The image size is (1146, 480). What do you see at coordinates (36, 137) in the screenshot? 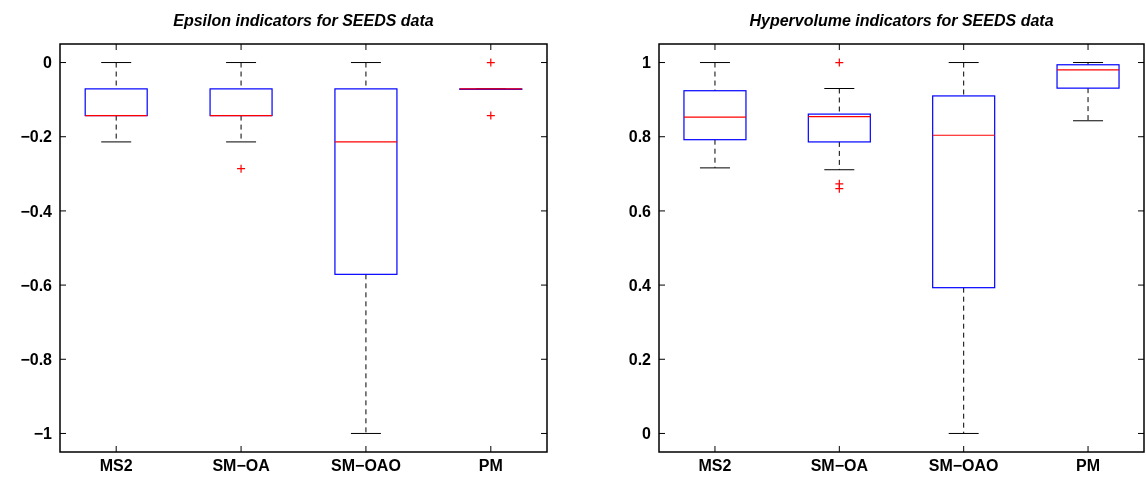
I see `y-tick-label: −0.2` at bounding box center [36, 137].